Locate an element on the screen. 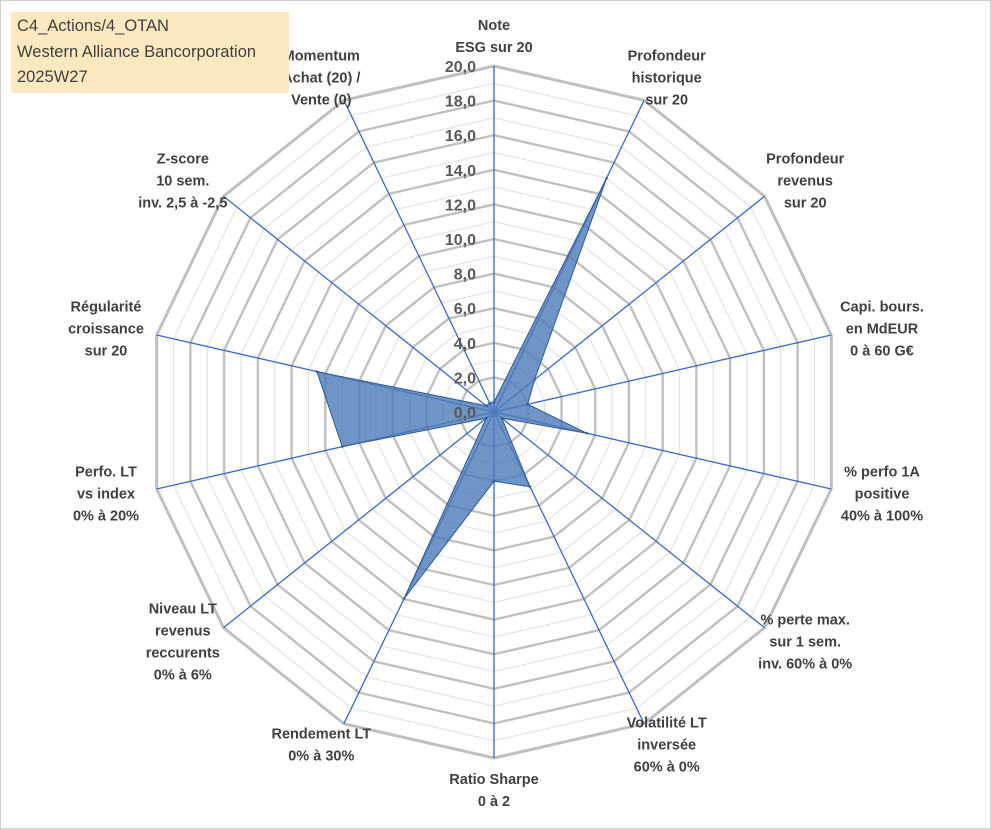 The height and width of the screenshot is (829, 991). axis-label-0: Note ESG sur 20 is located at coordinates (493, 37).